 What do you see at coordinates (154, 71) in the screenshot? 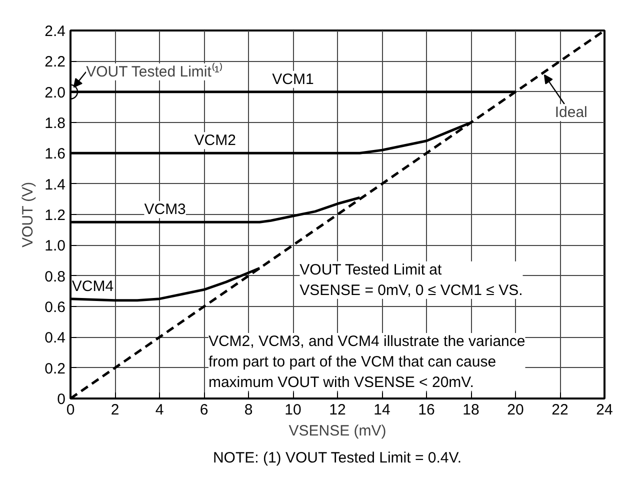
I see `annotation: VOUT Tested Limit⁽¹⁾` at bounding box center [154, 71].